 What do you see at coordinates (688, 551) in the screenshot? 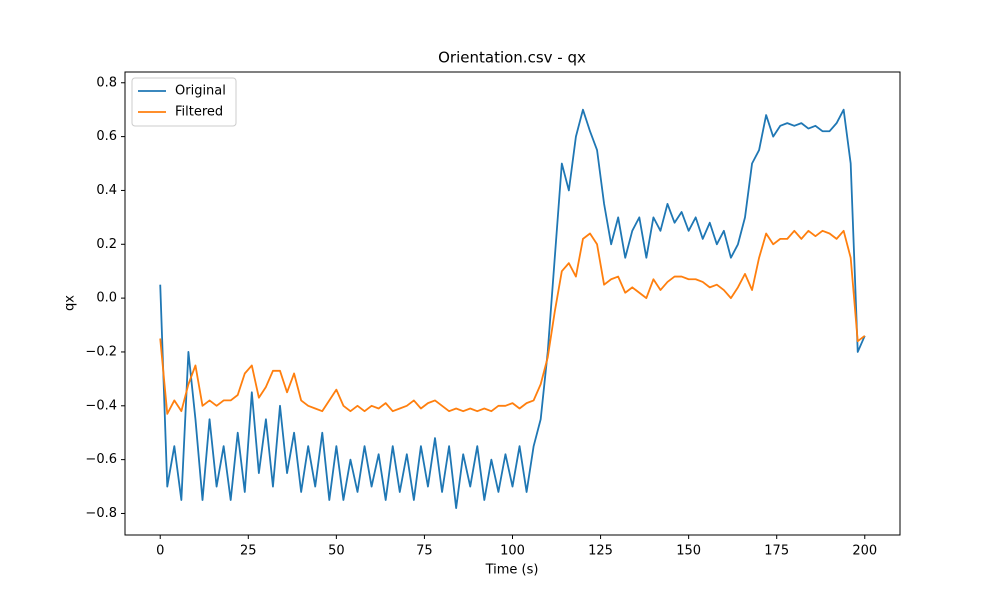
I see `x-tick-label: 150` at bounding box center [688, 551].